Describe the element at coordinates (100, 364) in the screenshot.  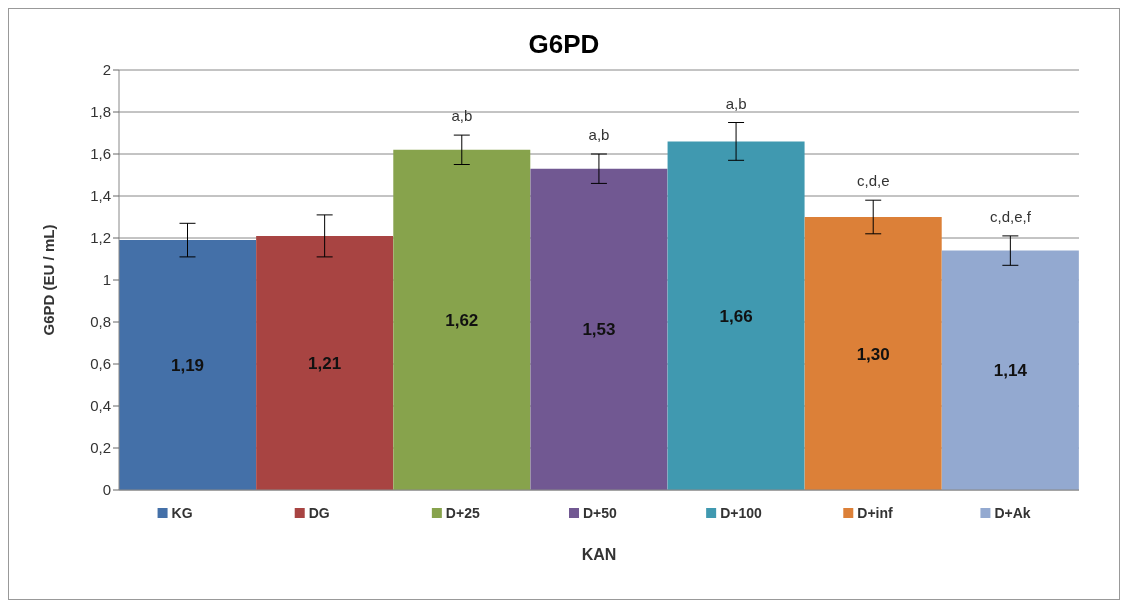
I see `y-tick-label: 0,6` at that location.